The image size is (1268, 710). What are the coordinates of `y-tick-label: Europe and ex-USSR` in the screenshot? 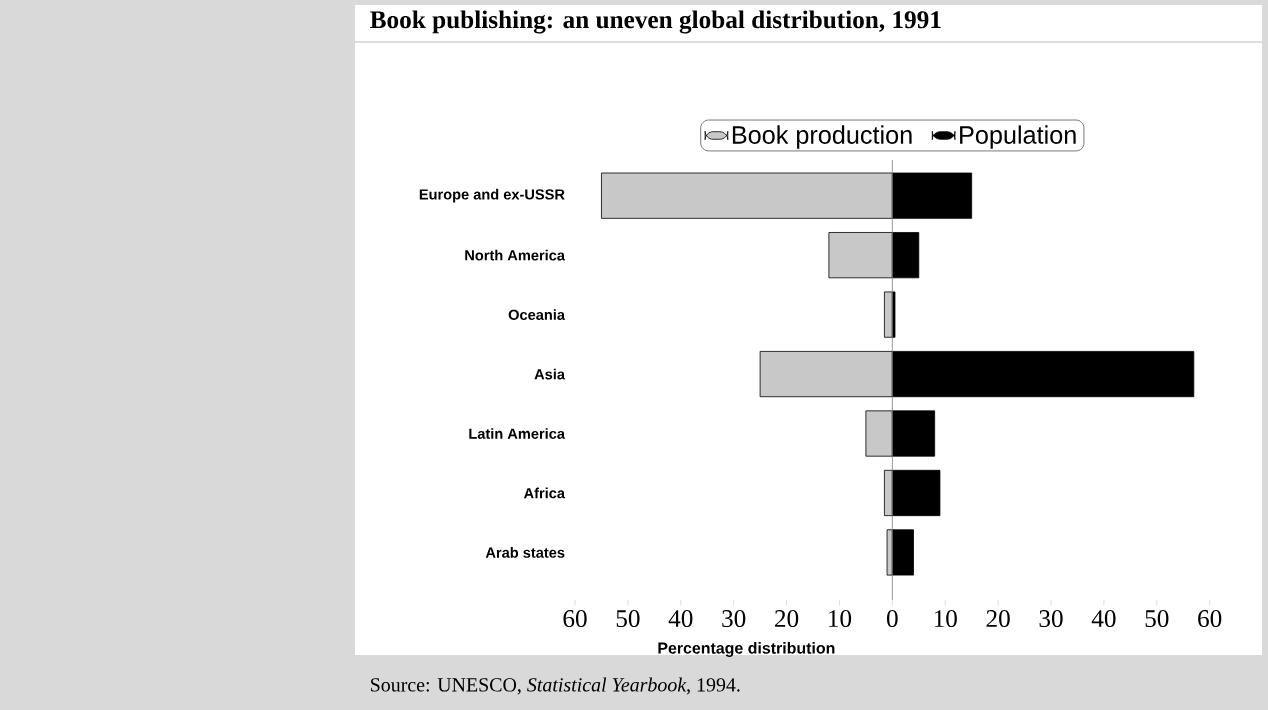 It's located at (492, 195).